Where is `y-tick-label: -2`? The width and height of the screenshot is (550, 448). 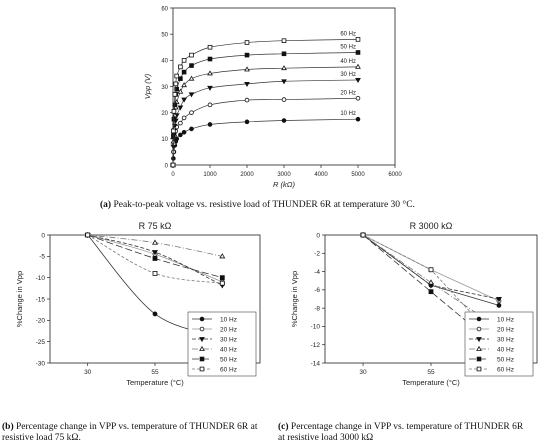 y-tick-label: -2 is located at coordinates (317, 254).